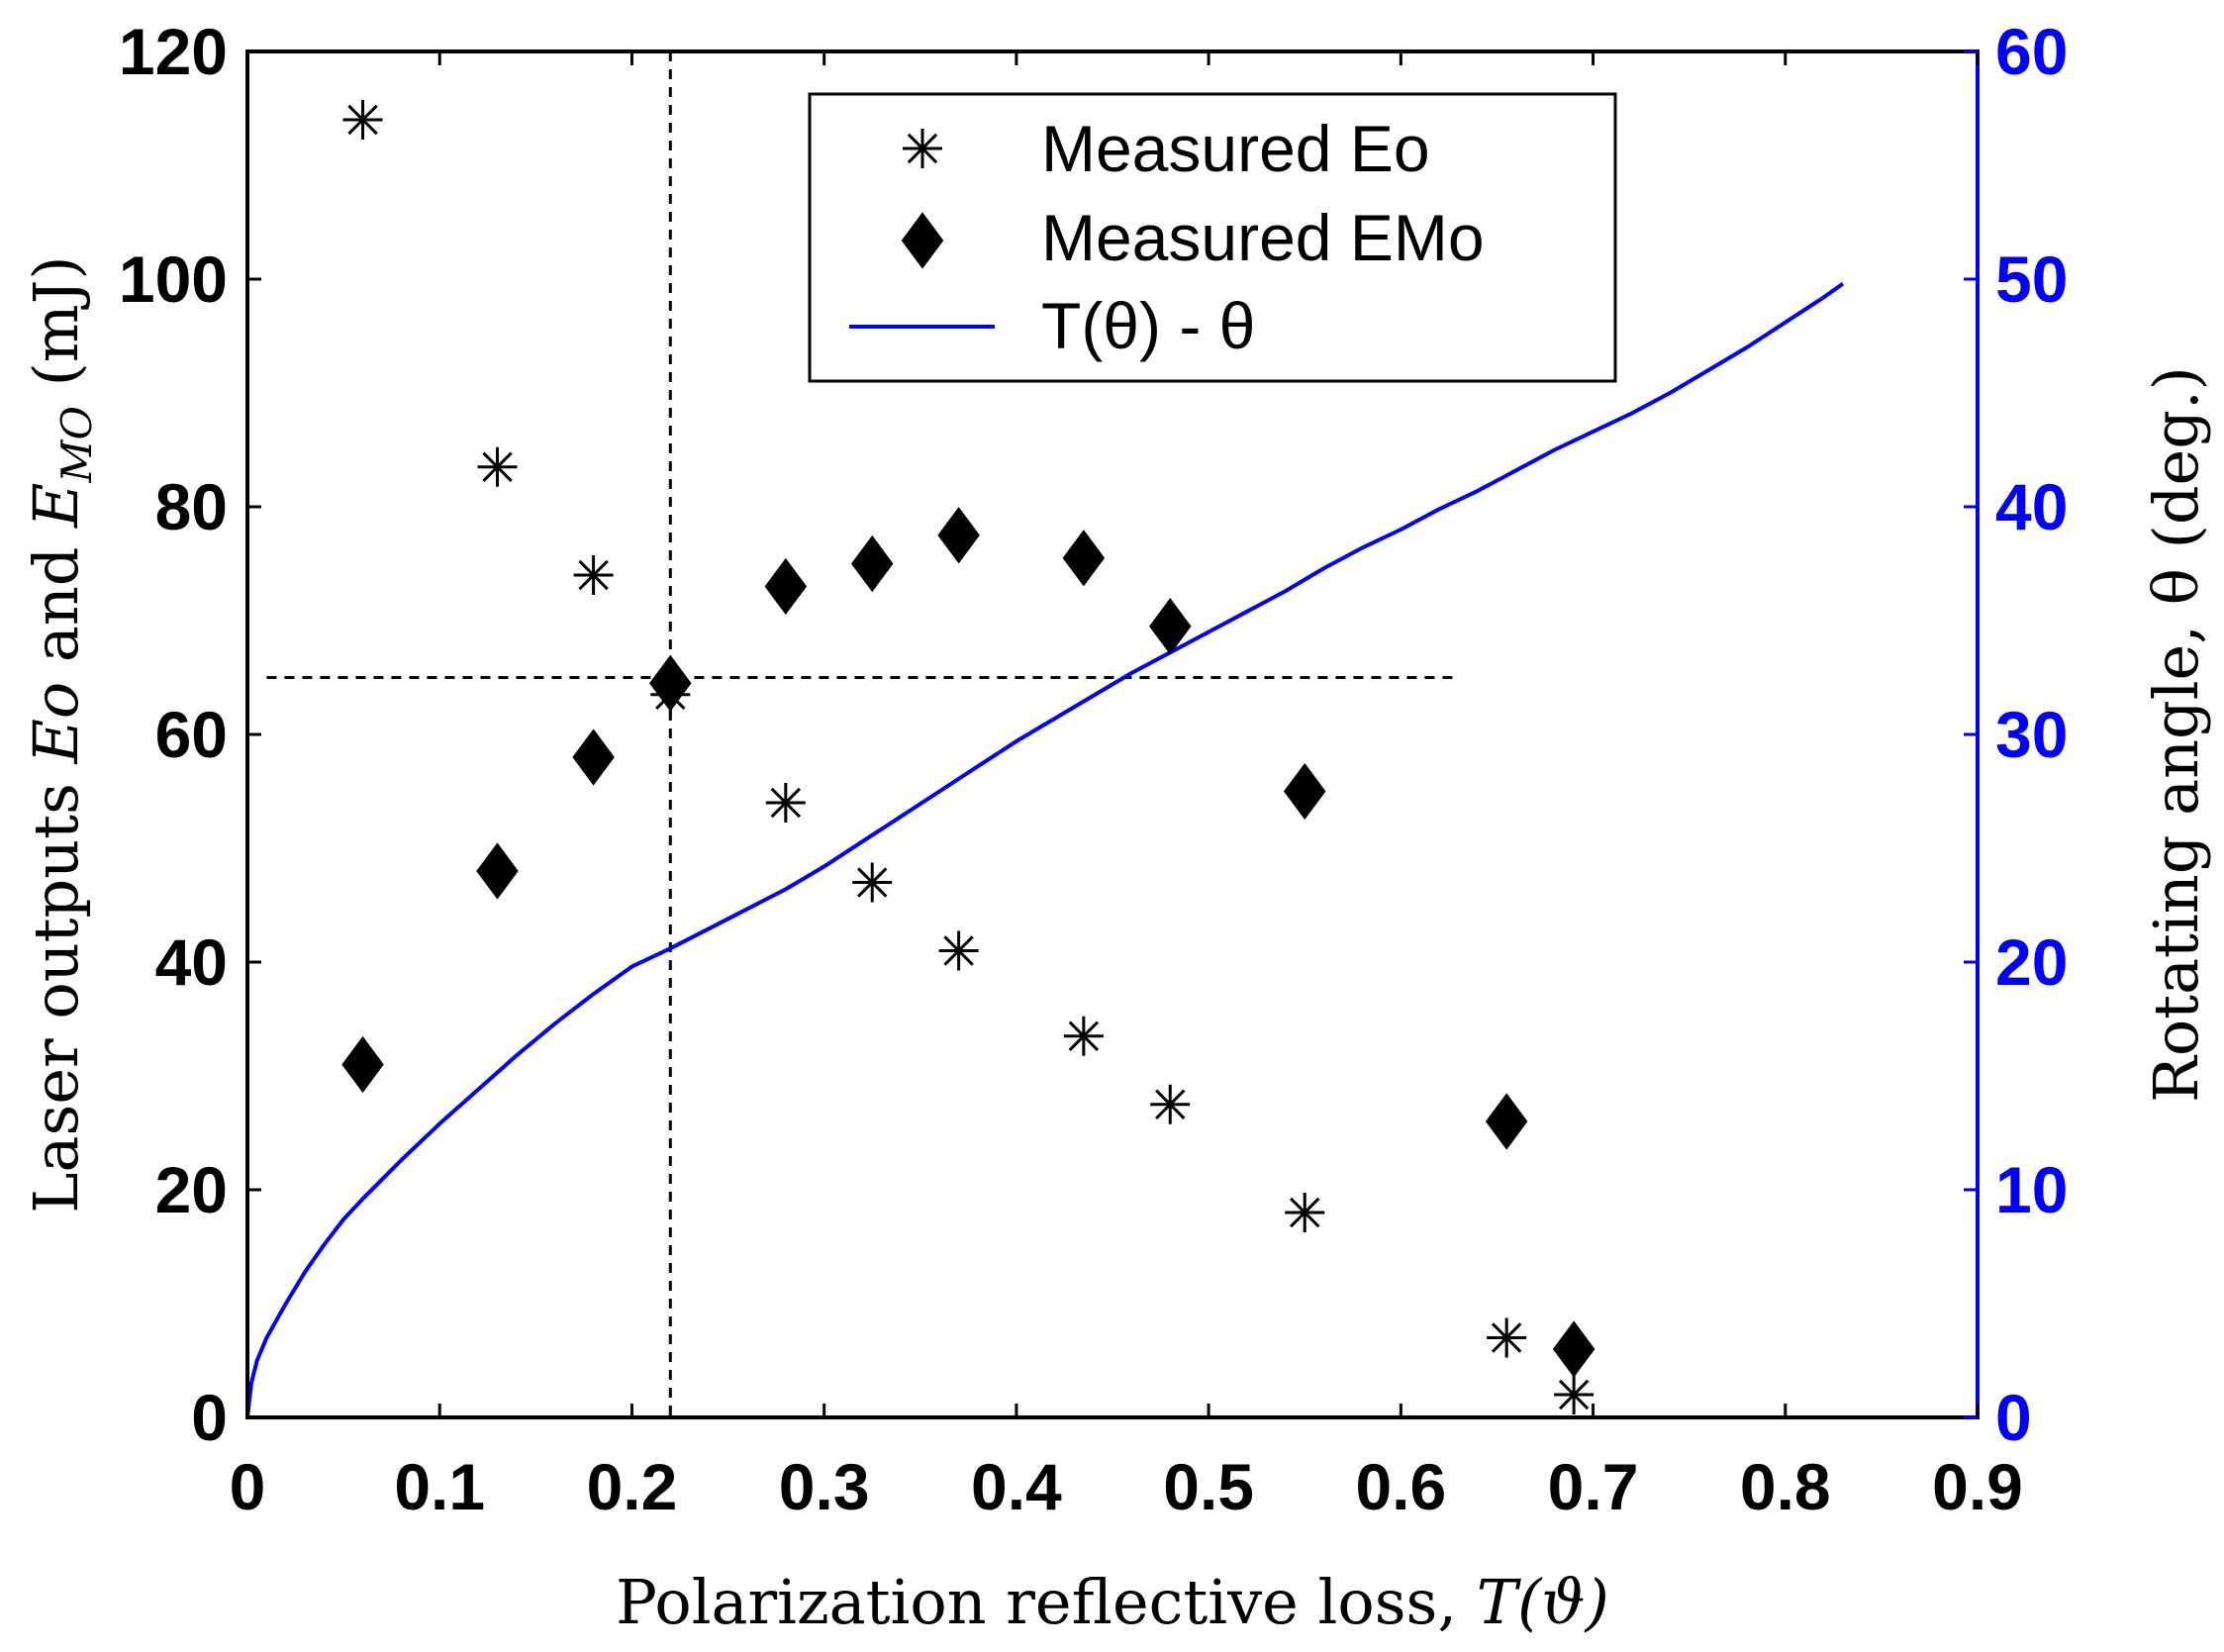 The image size is (2224, 1652). Describe the element at coordinates (1017, 1486) in the screenshot. I see `x-tick-label: 0.4` at that location.